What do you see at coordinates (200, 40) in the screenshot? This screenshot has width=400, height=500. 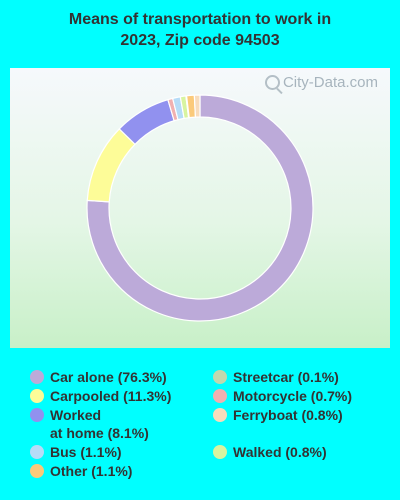 I see `chart-title-line-2: 2023, Zip code 94503` at bounding box center [200, 40].